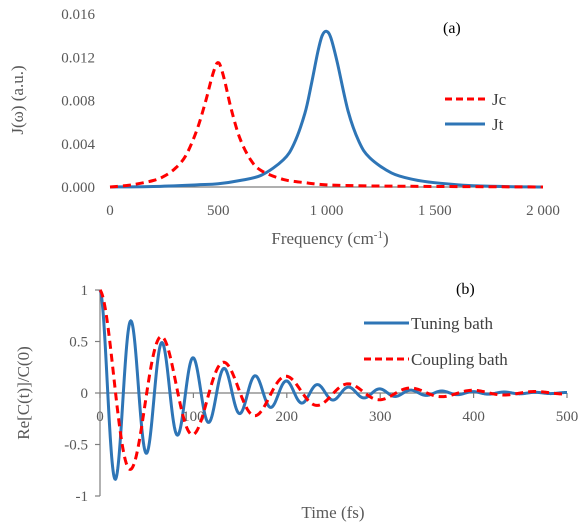  I want to click on panel-a-xtick-label: 500, so click(218, 211).